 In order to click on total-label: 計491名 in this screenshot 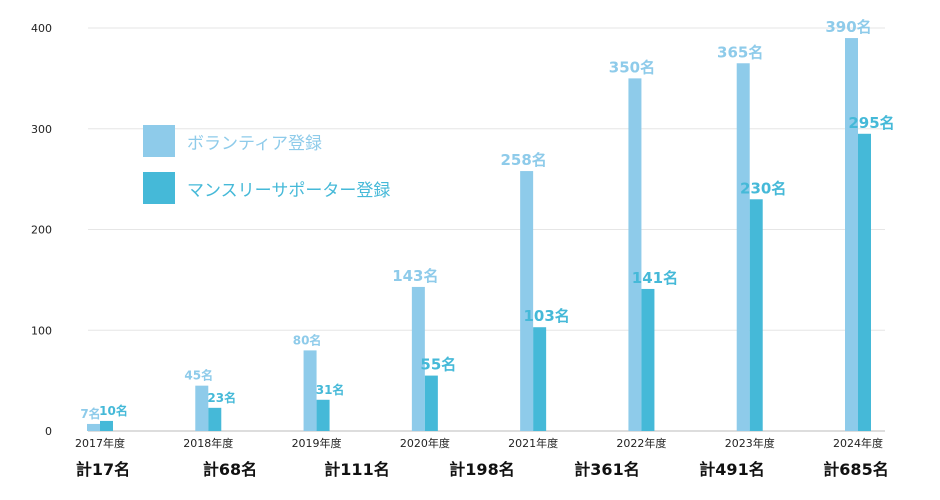, I will do `click(732, 469)`.